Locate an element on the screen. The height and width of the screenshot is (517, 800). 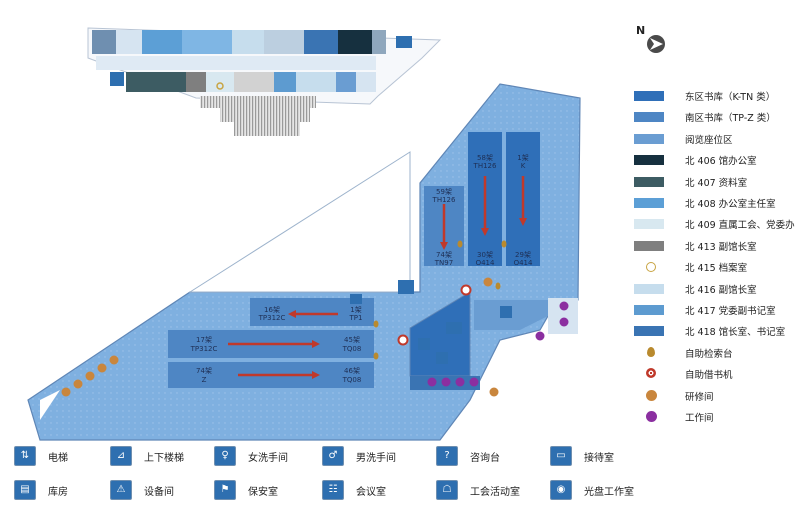
facility-label: 电梯 is located at coordinates (58, 458).